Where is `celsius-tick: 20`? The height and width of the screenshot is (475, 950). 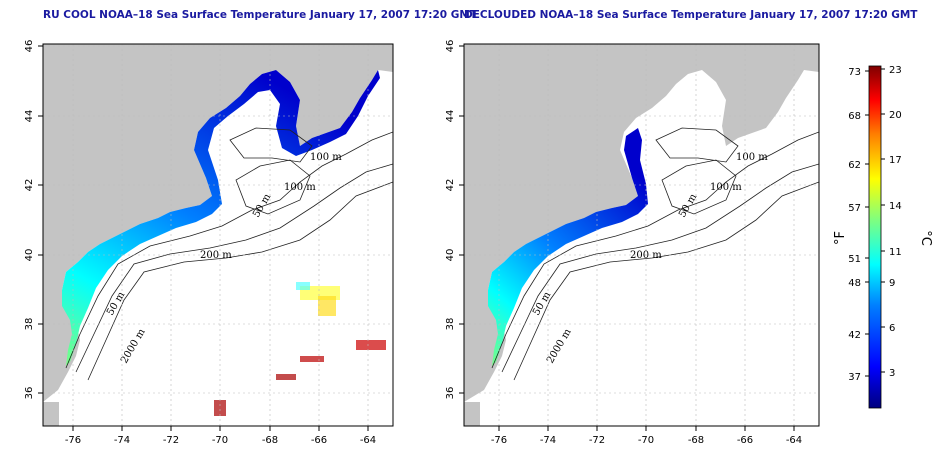 celsius-tick: 20 is located at coordinates (895, 115).